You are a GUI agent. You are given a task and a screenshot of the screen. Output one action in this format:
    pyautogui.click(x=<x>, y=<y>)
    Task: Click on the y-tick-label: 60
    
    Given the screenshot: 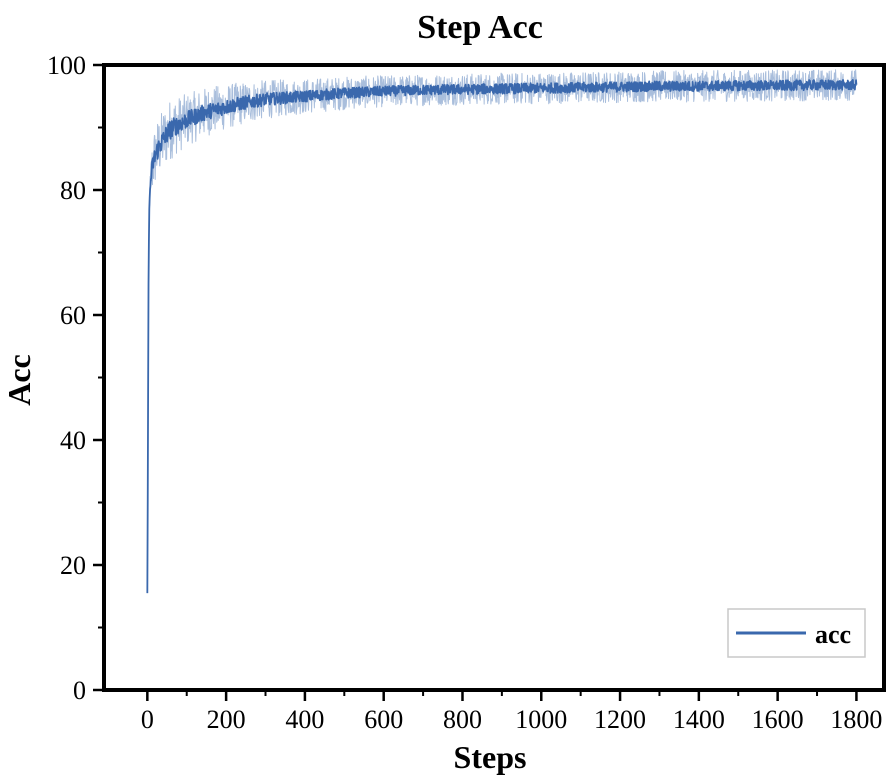 What is the action you would take?
    pyautogui.click(x=73, y=315)
    